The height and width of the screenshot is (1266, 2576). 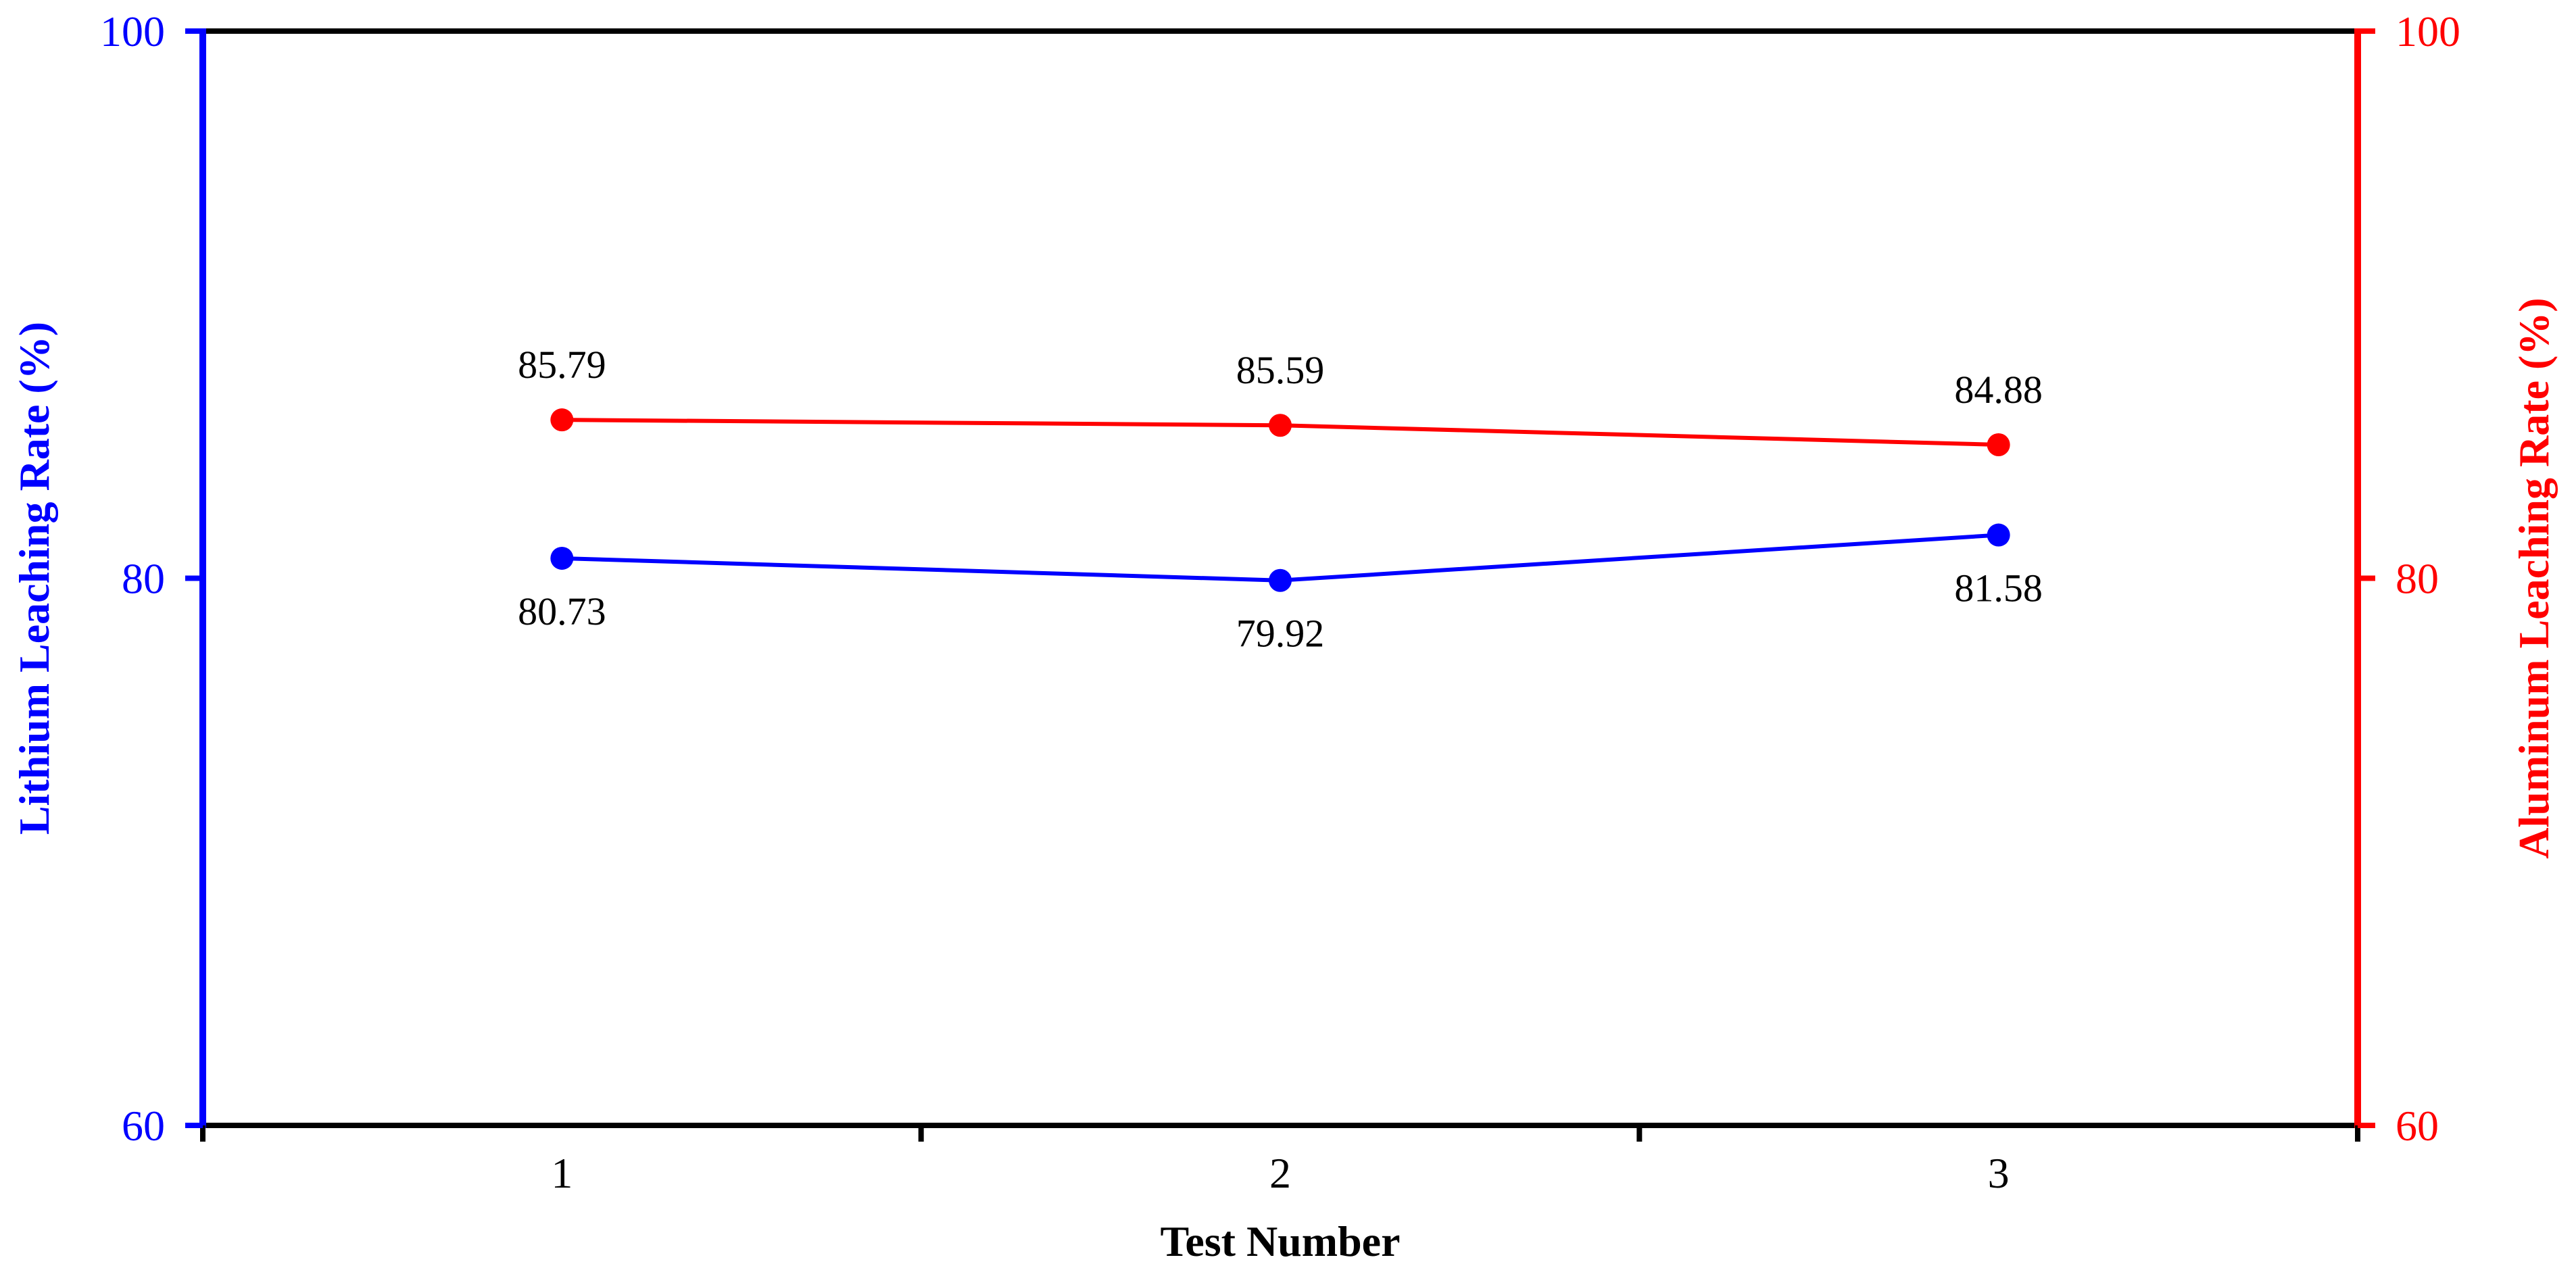 What do you see at coordinates (2417, 579) in the screenshot?
I see `right-y-tick-label: 80` at bounding box center [2417, 579].